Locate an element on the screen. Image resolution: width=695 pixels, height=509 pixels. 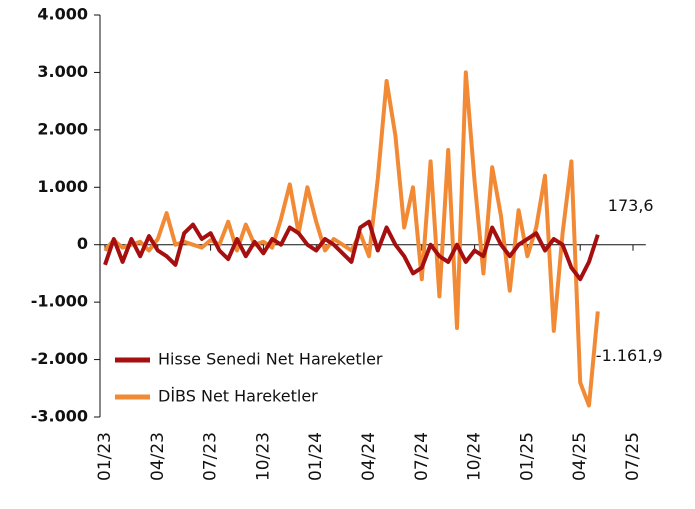
legend-label: DİBS Net Hareketler is located at coordinates (238, 396).